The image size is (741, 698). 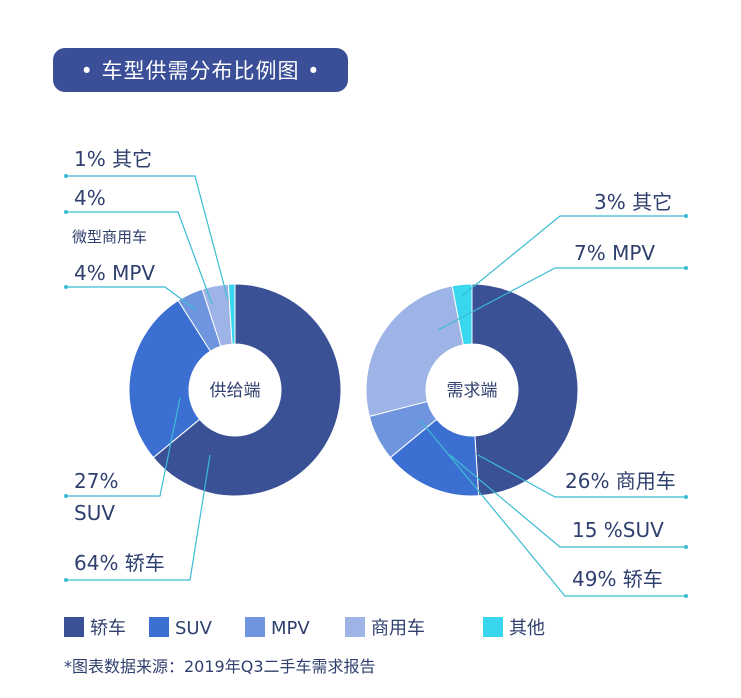 I want to click on demand-label-suv: 15 %SUV, so click(x=618, y=530).